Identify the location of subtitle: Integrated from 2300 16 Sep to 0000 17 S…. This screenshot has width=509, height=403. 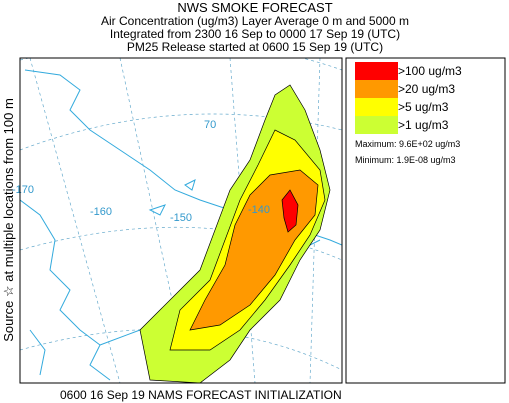
(255, 34).